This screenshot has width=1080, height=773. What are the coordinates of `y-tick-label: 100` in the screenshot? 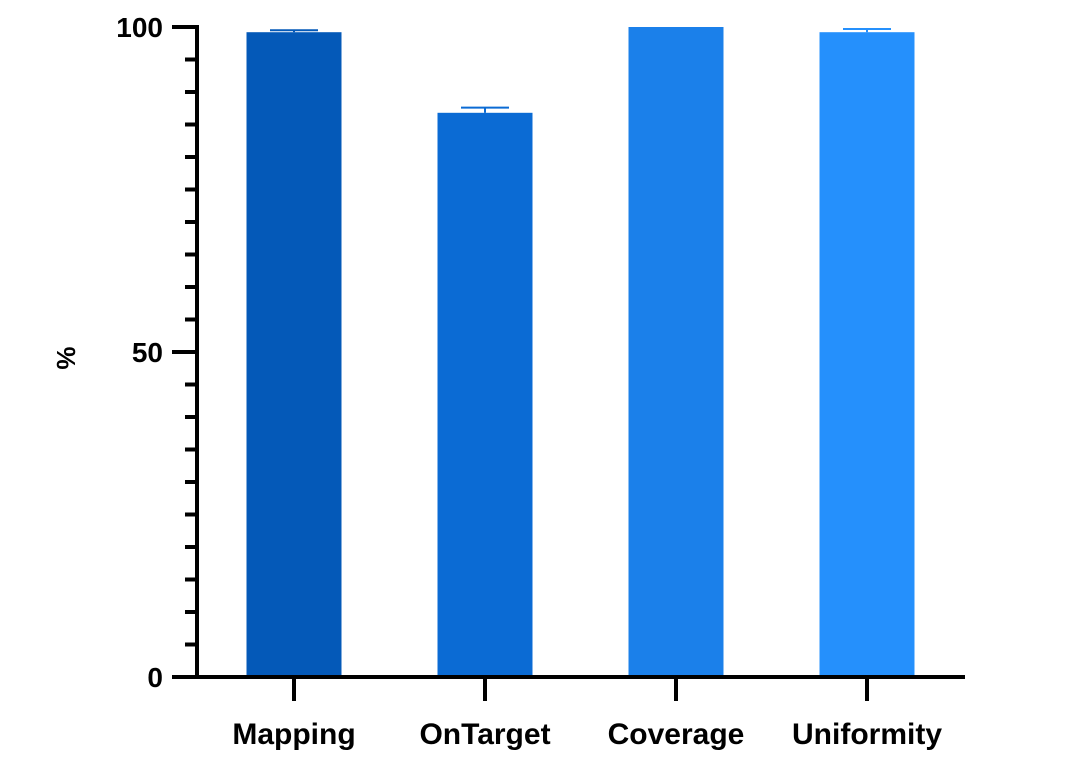 It's located at (139, 27).